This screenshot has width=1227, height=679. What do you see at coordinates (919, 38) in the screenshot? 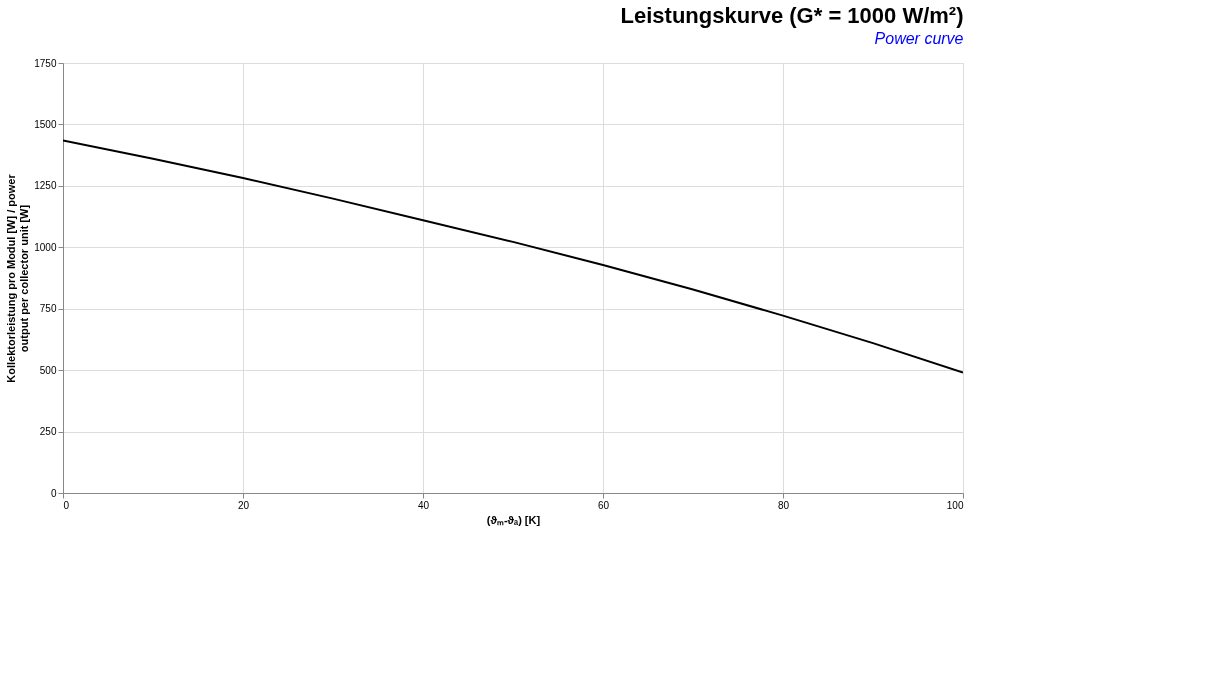
I see `chart-subtitle: Power curve` at bounding box center [919, 38].